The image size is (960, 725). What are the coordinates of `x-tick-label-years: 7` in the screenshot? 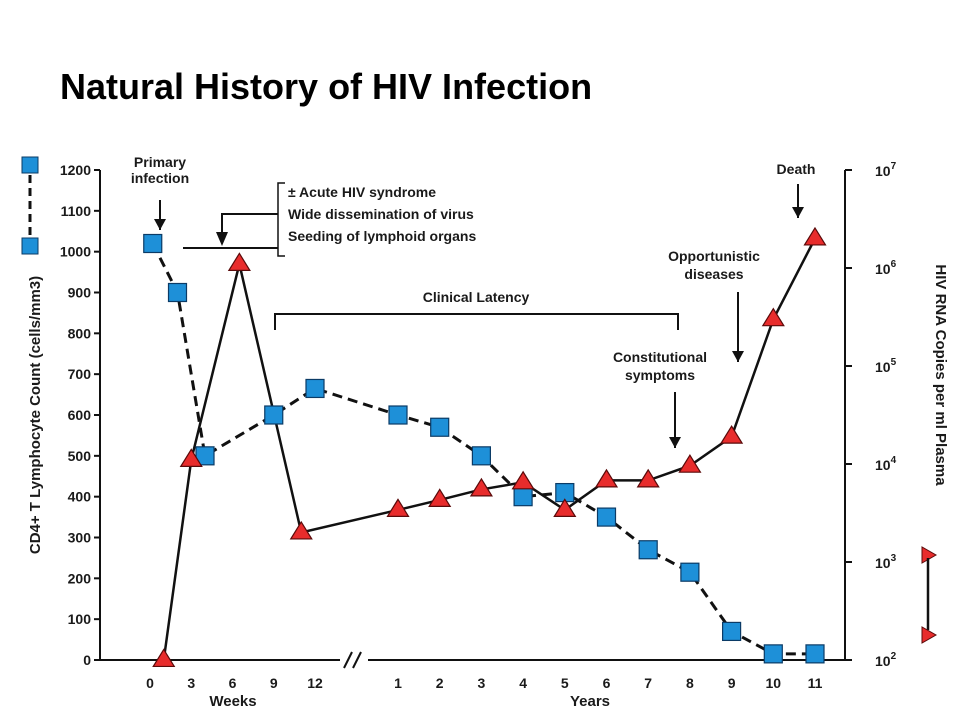 It's located at (648, 683).